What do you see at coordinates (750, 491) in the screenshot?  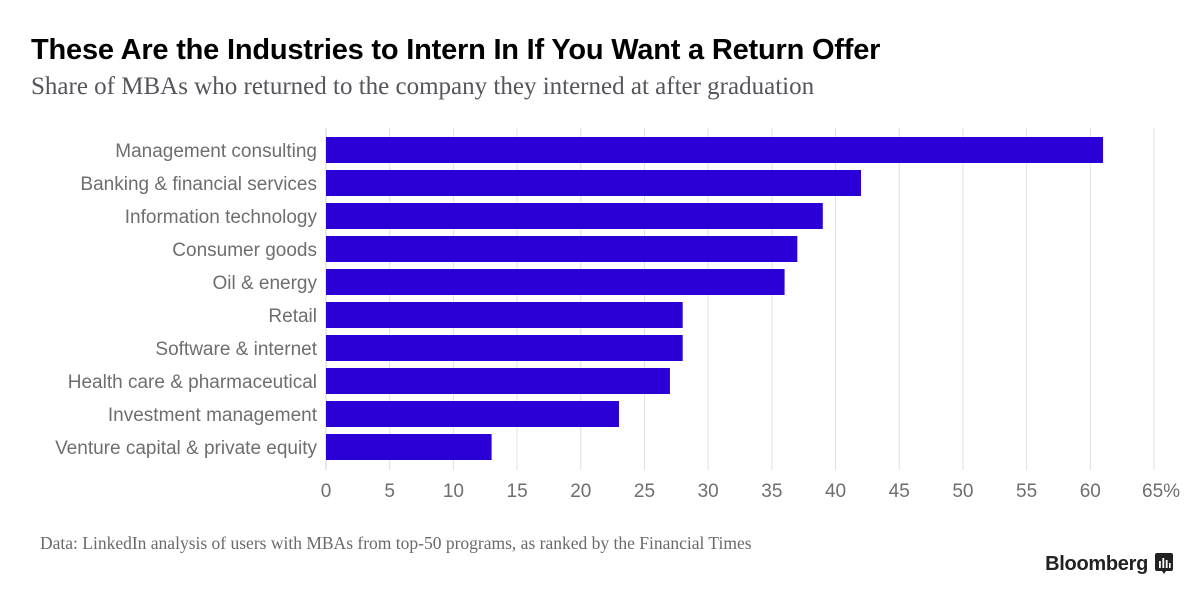 I see `x-axis-tick-labels: 0 5 10 15 20 25 30 35 40 45 50 55 60 65%` at bounding box center [750, 491].